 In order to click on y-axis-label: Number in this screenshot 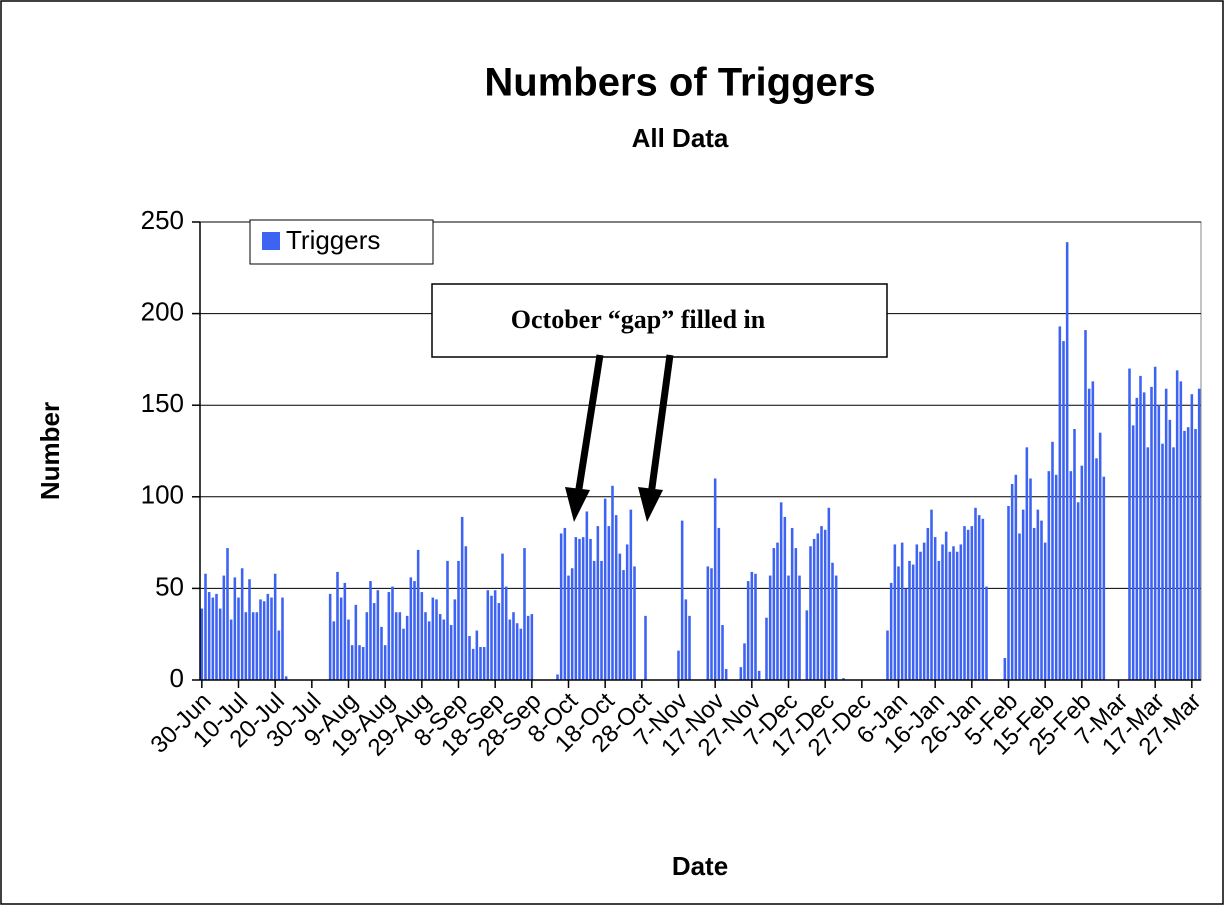, I will do `click(50, 451)`.